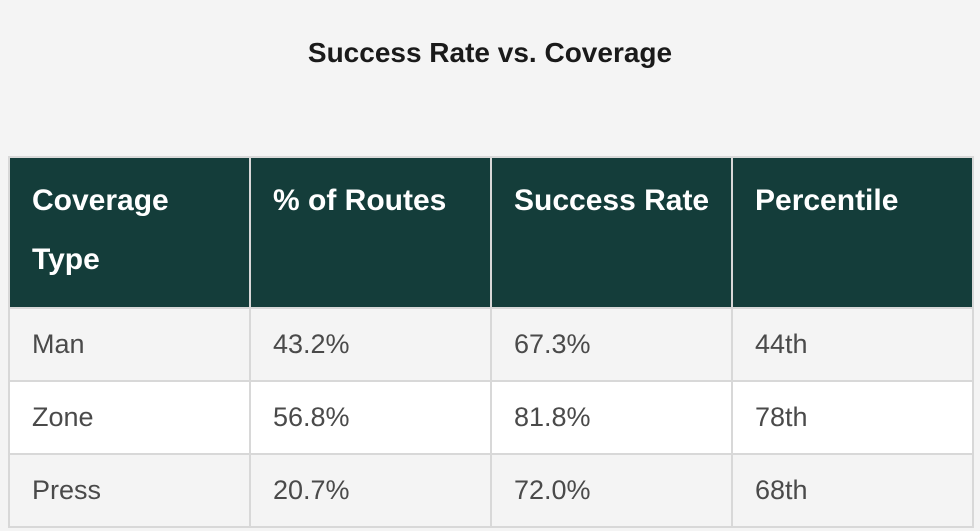  I want to click on cell-percent-of-routes: 43.2%, so click(370, 344).